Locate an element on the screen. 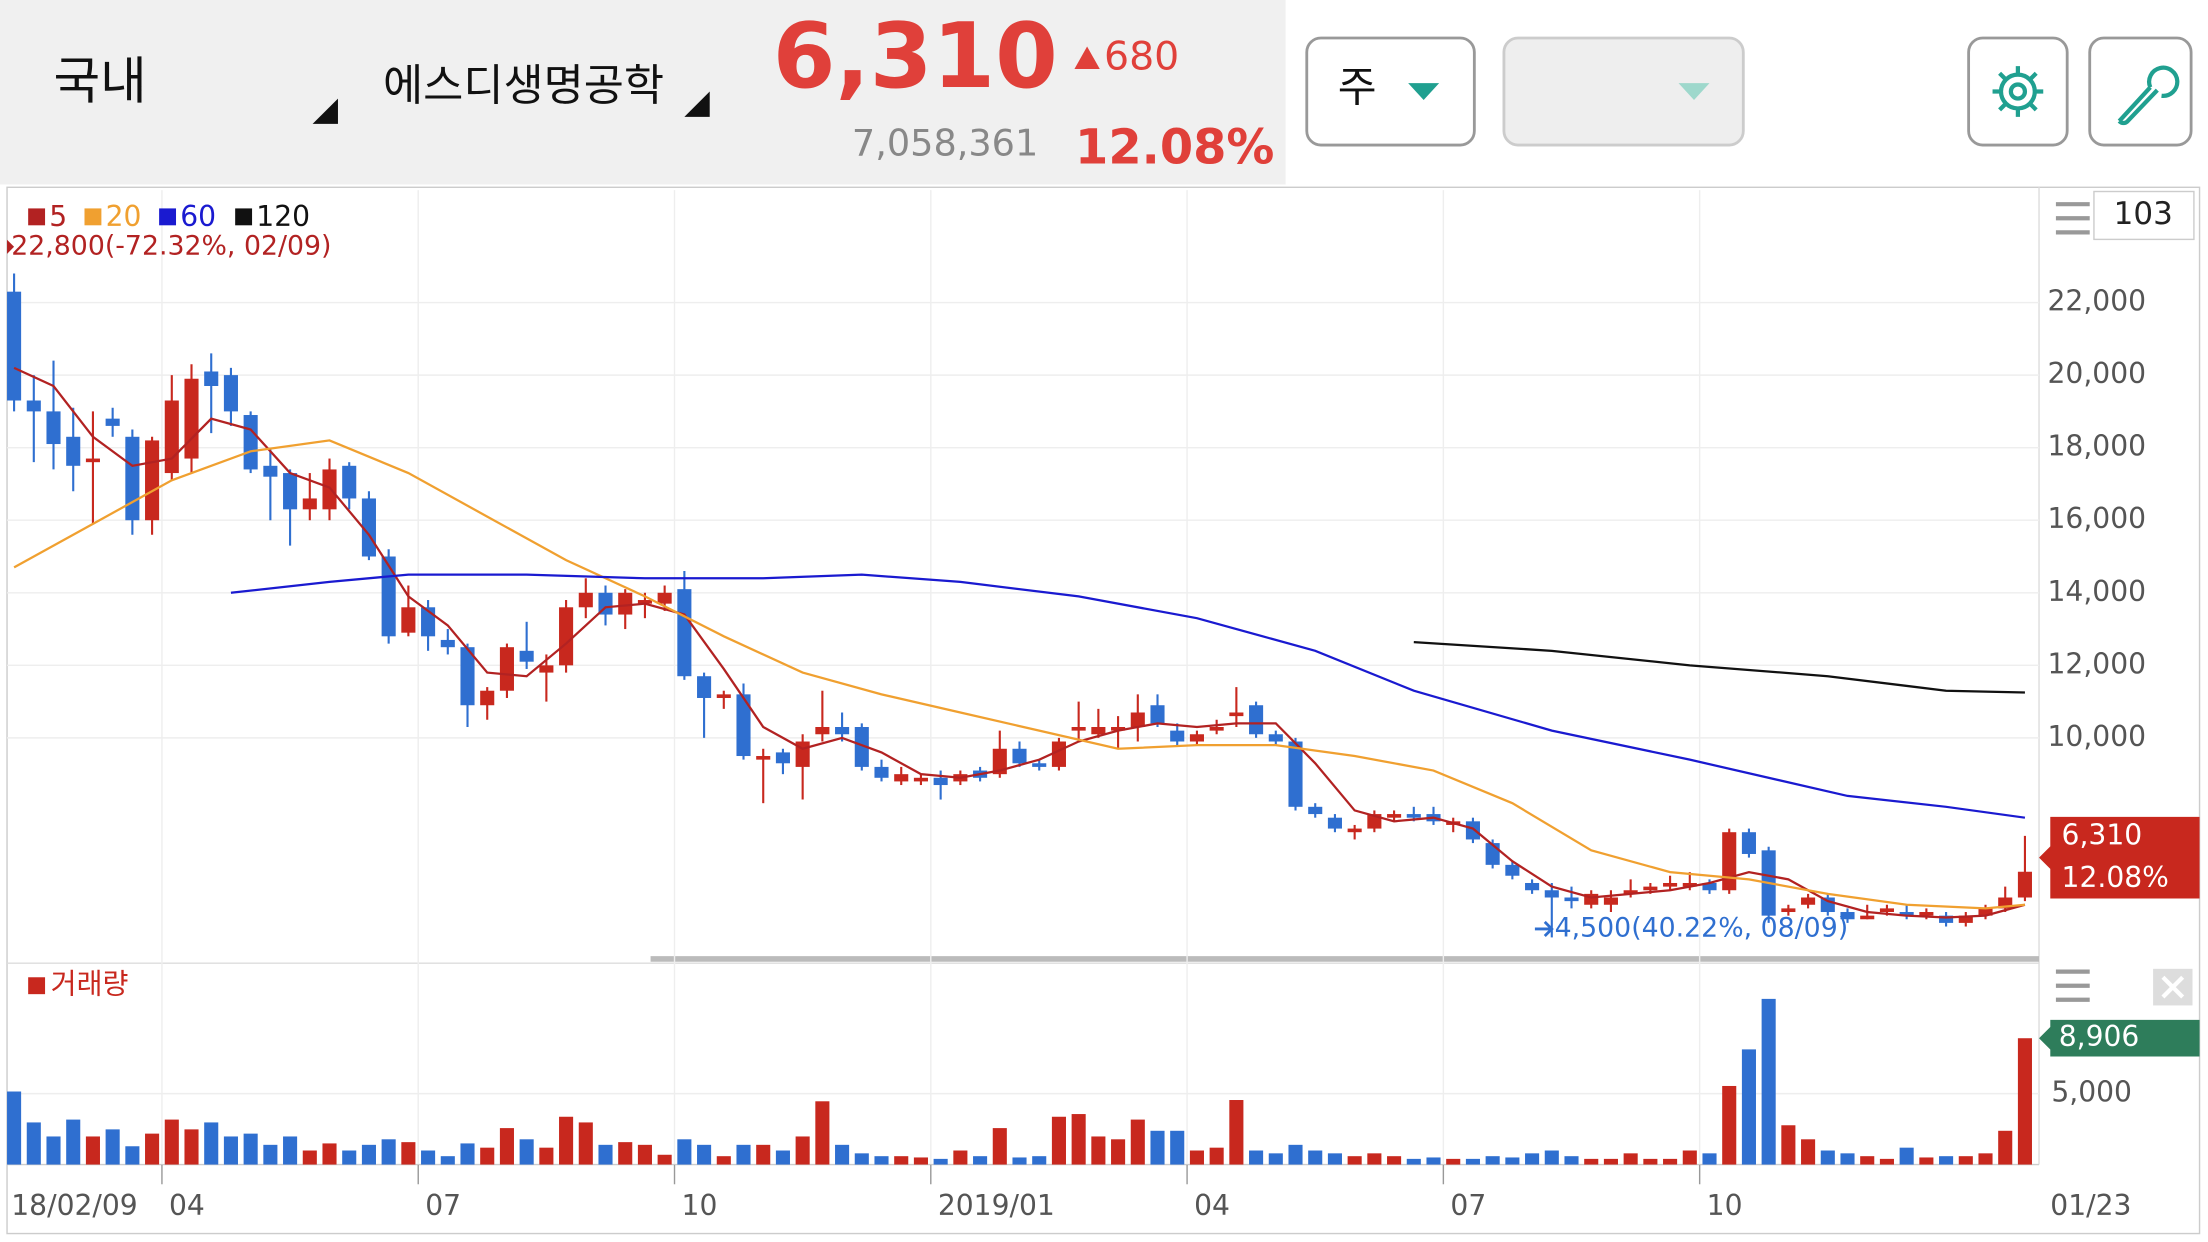 This screenshot has height=1242, width=2208. x-tick-label: 10 is located at coordinates (700, 1205).